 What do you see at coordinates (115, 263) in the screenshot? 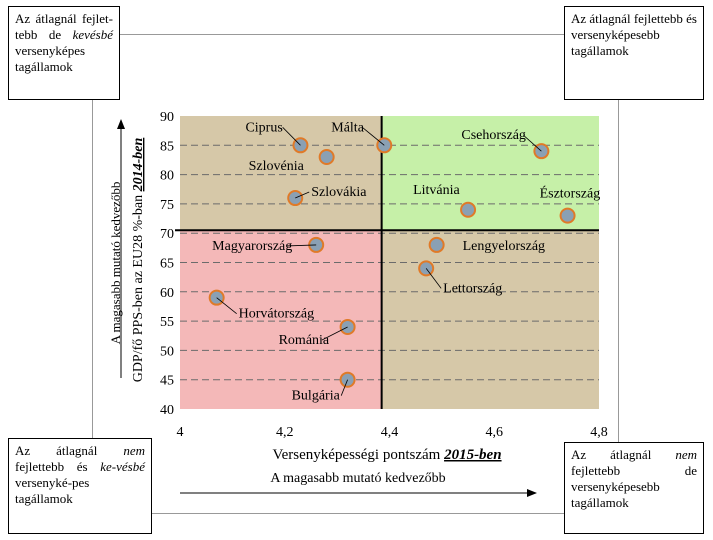
I see `left-arrow-label: A magasabb mutató kedvezőbb` at bounding box center [115, 263].